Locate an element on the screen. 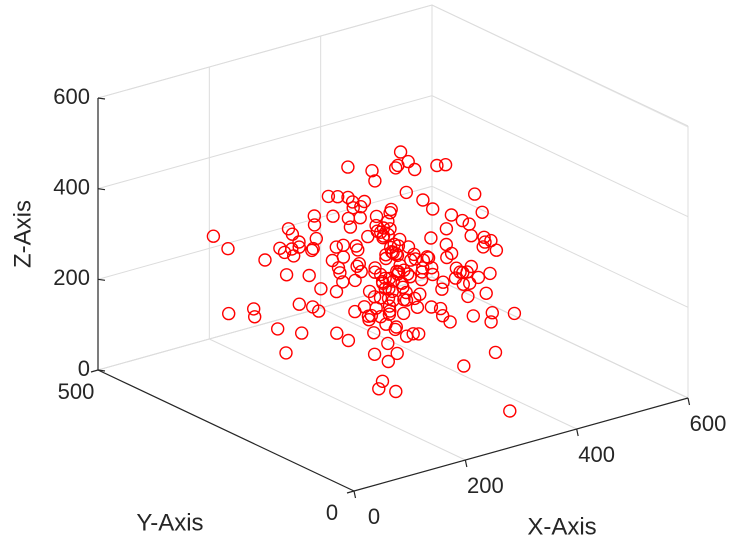  x-tick-label: 0 is located at coordinates (374, 516).